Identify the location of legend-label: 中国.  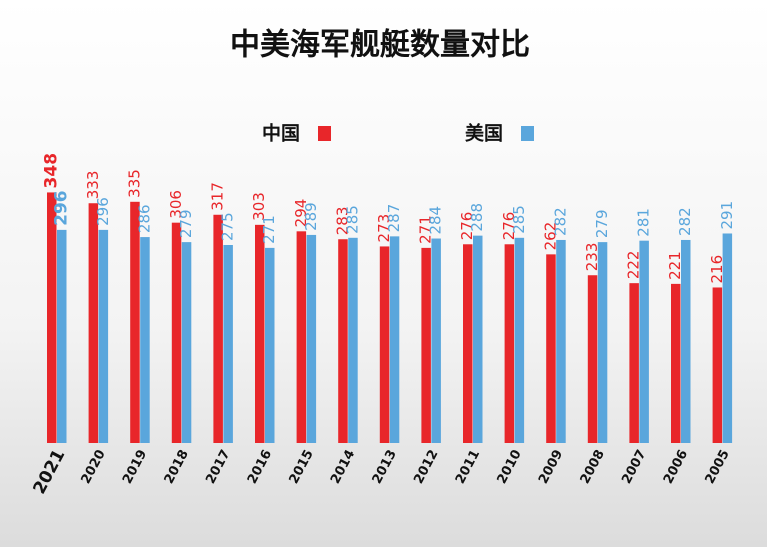
(281, 133).